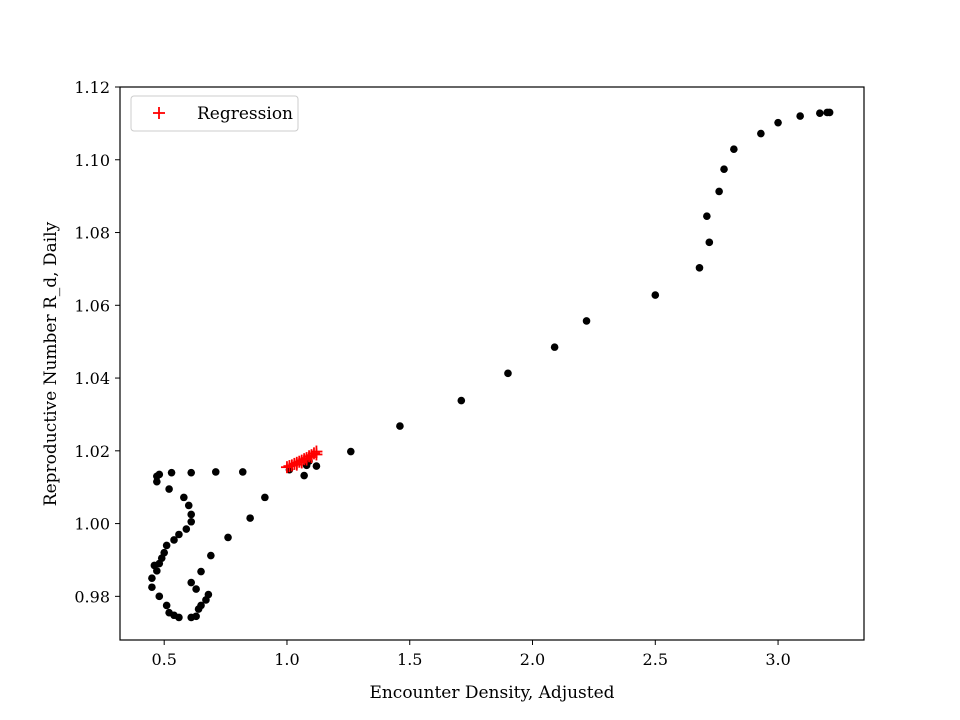 The width and height of the screenshot is (960, 720). What do you see at coordinates (159, 113) in the screenshot?
I see `legend-plus-marker` at bounding box center [159, 113].